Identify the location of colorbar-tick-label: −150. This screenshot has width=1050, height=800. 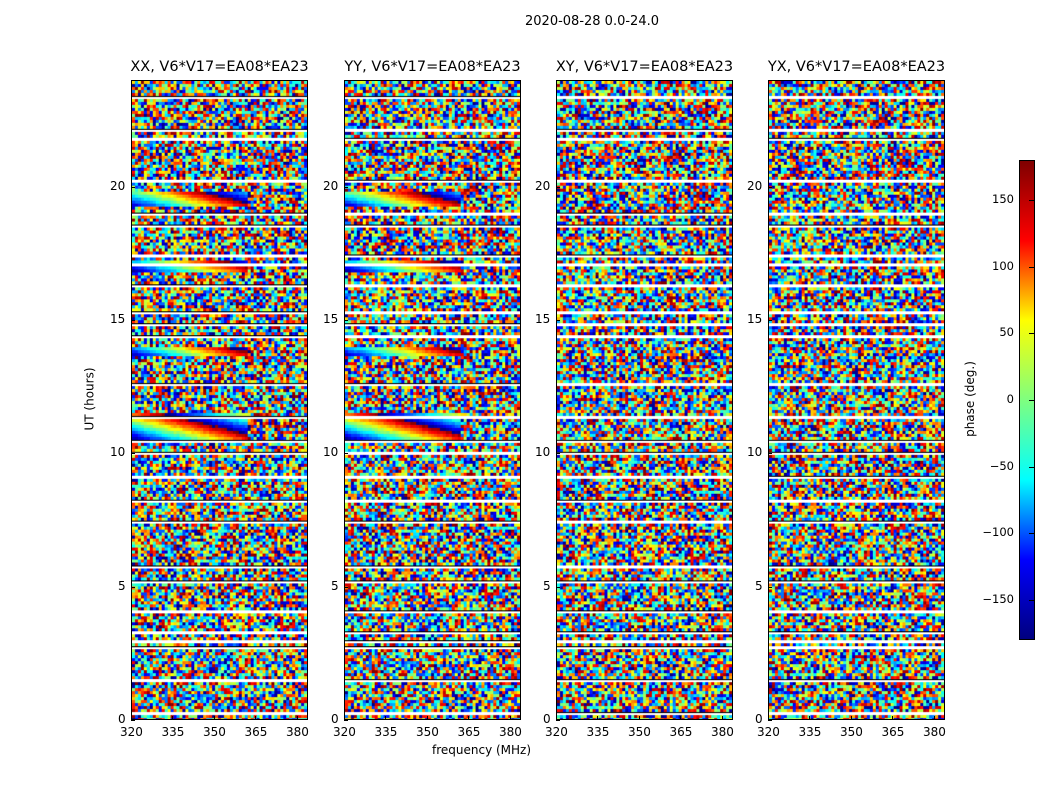
(998, 599).